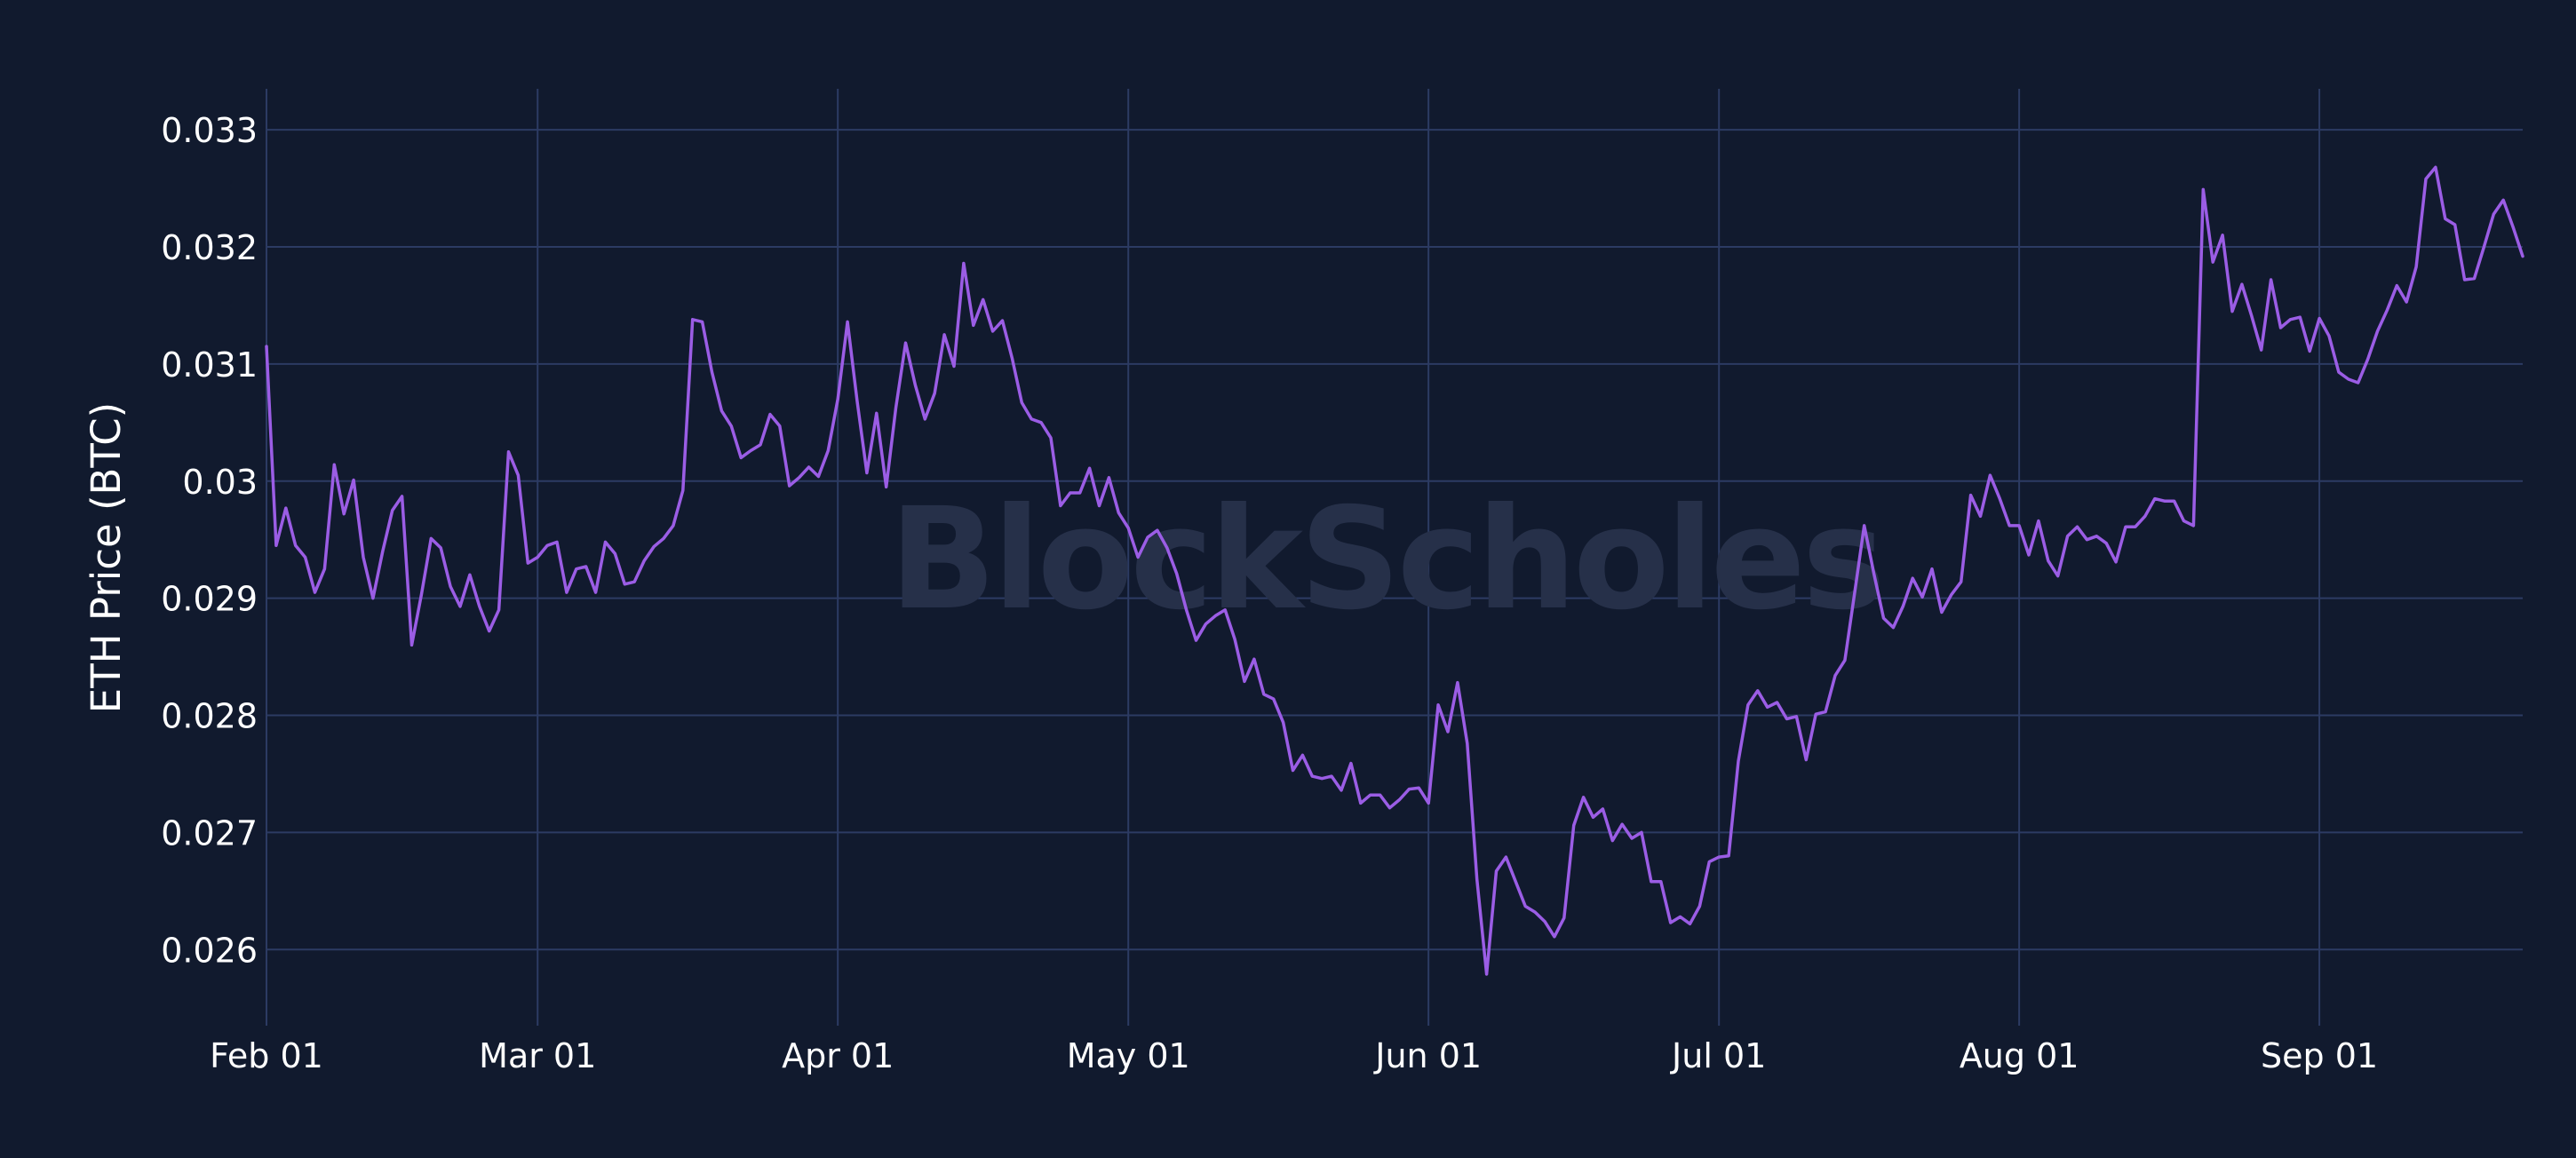 Image resolution: width=2576 pixels, height=1158 pixels. I want to click on x-tick-label: Feb 01, so click(266, 1055).